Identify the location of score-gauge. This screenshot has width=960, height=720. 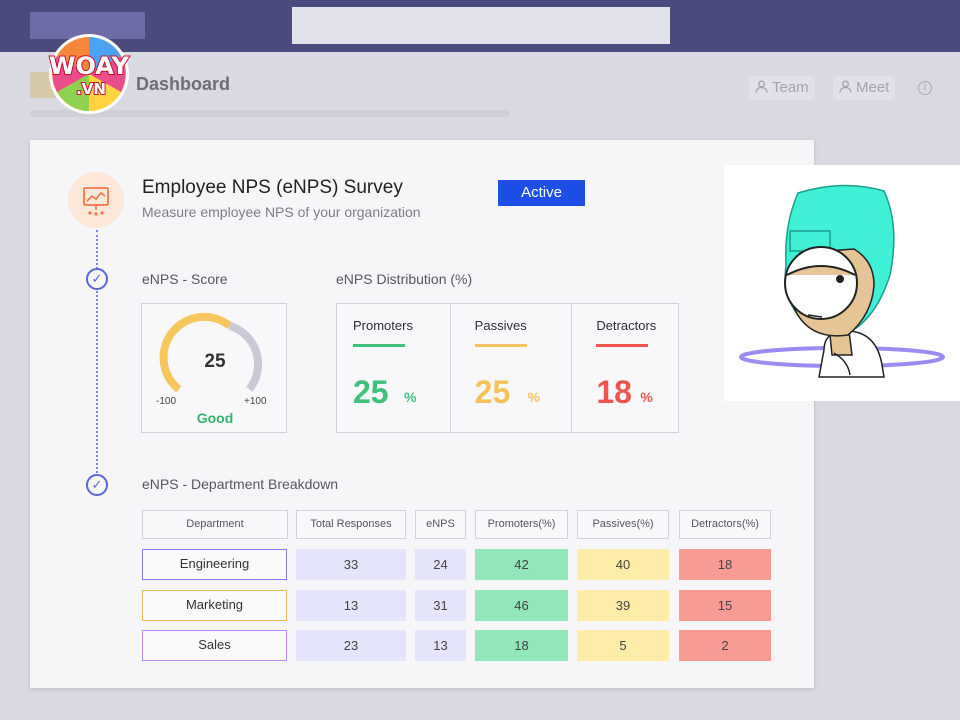
(211, 352).